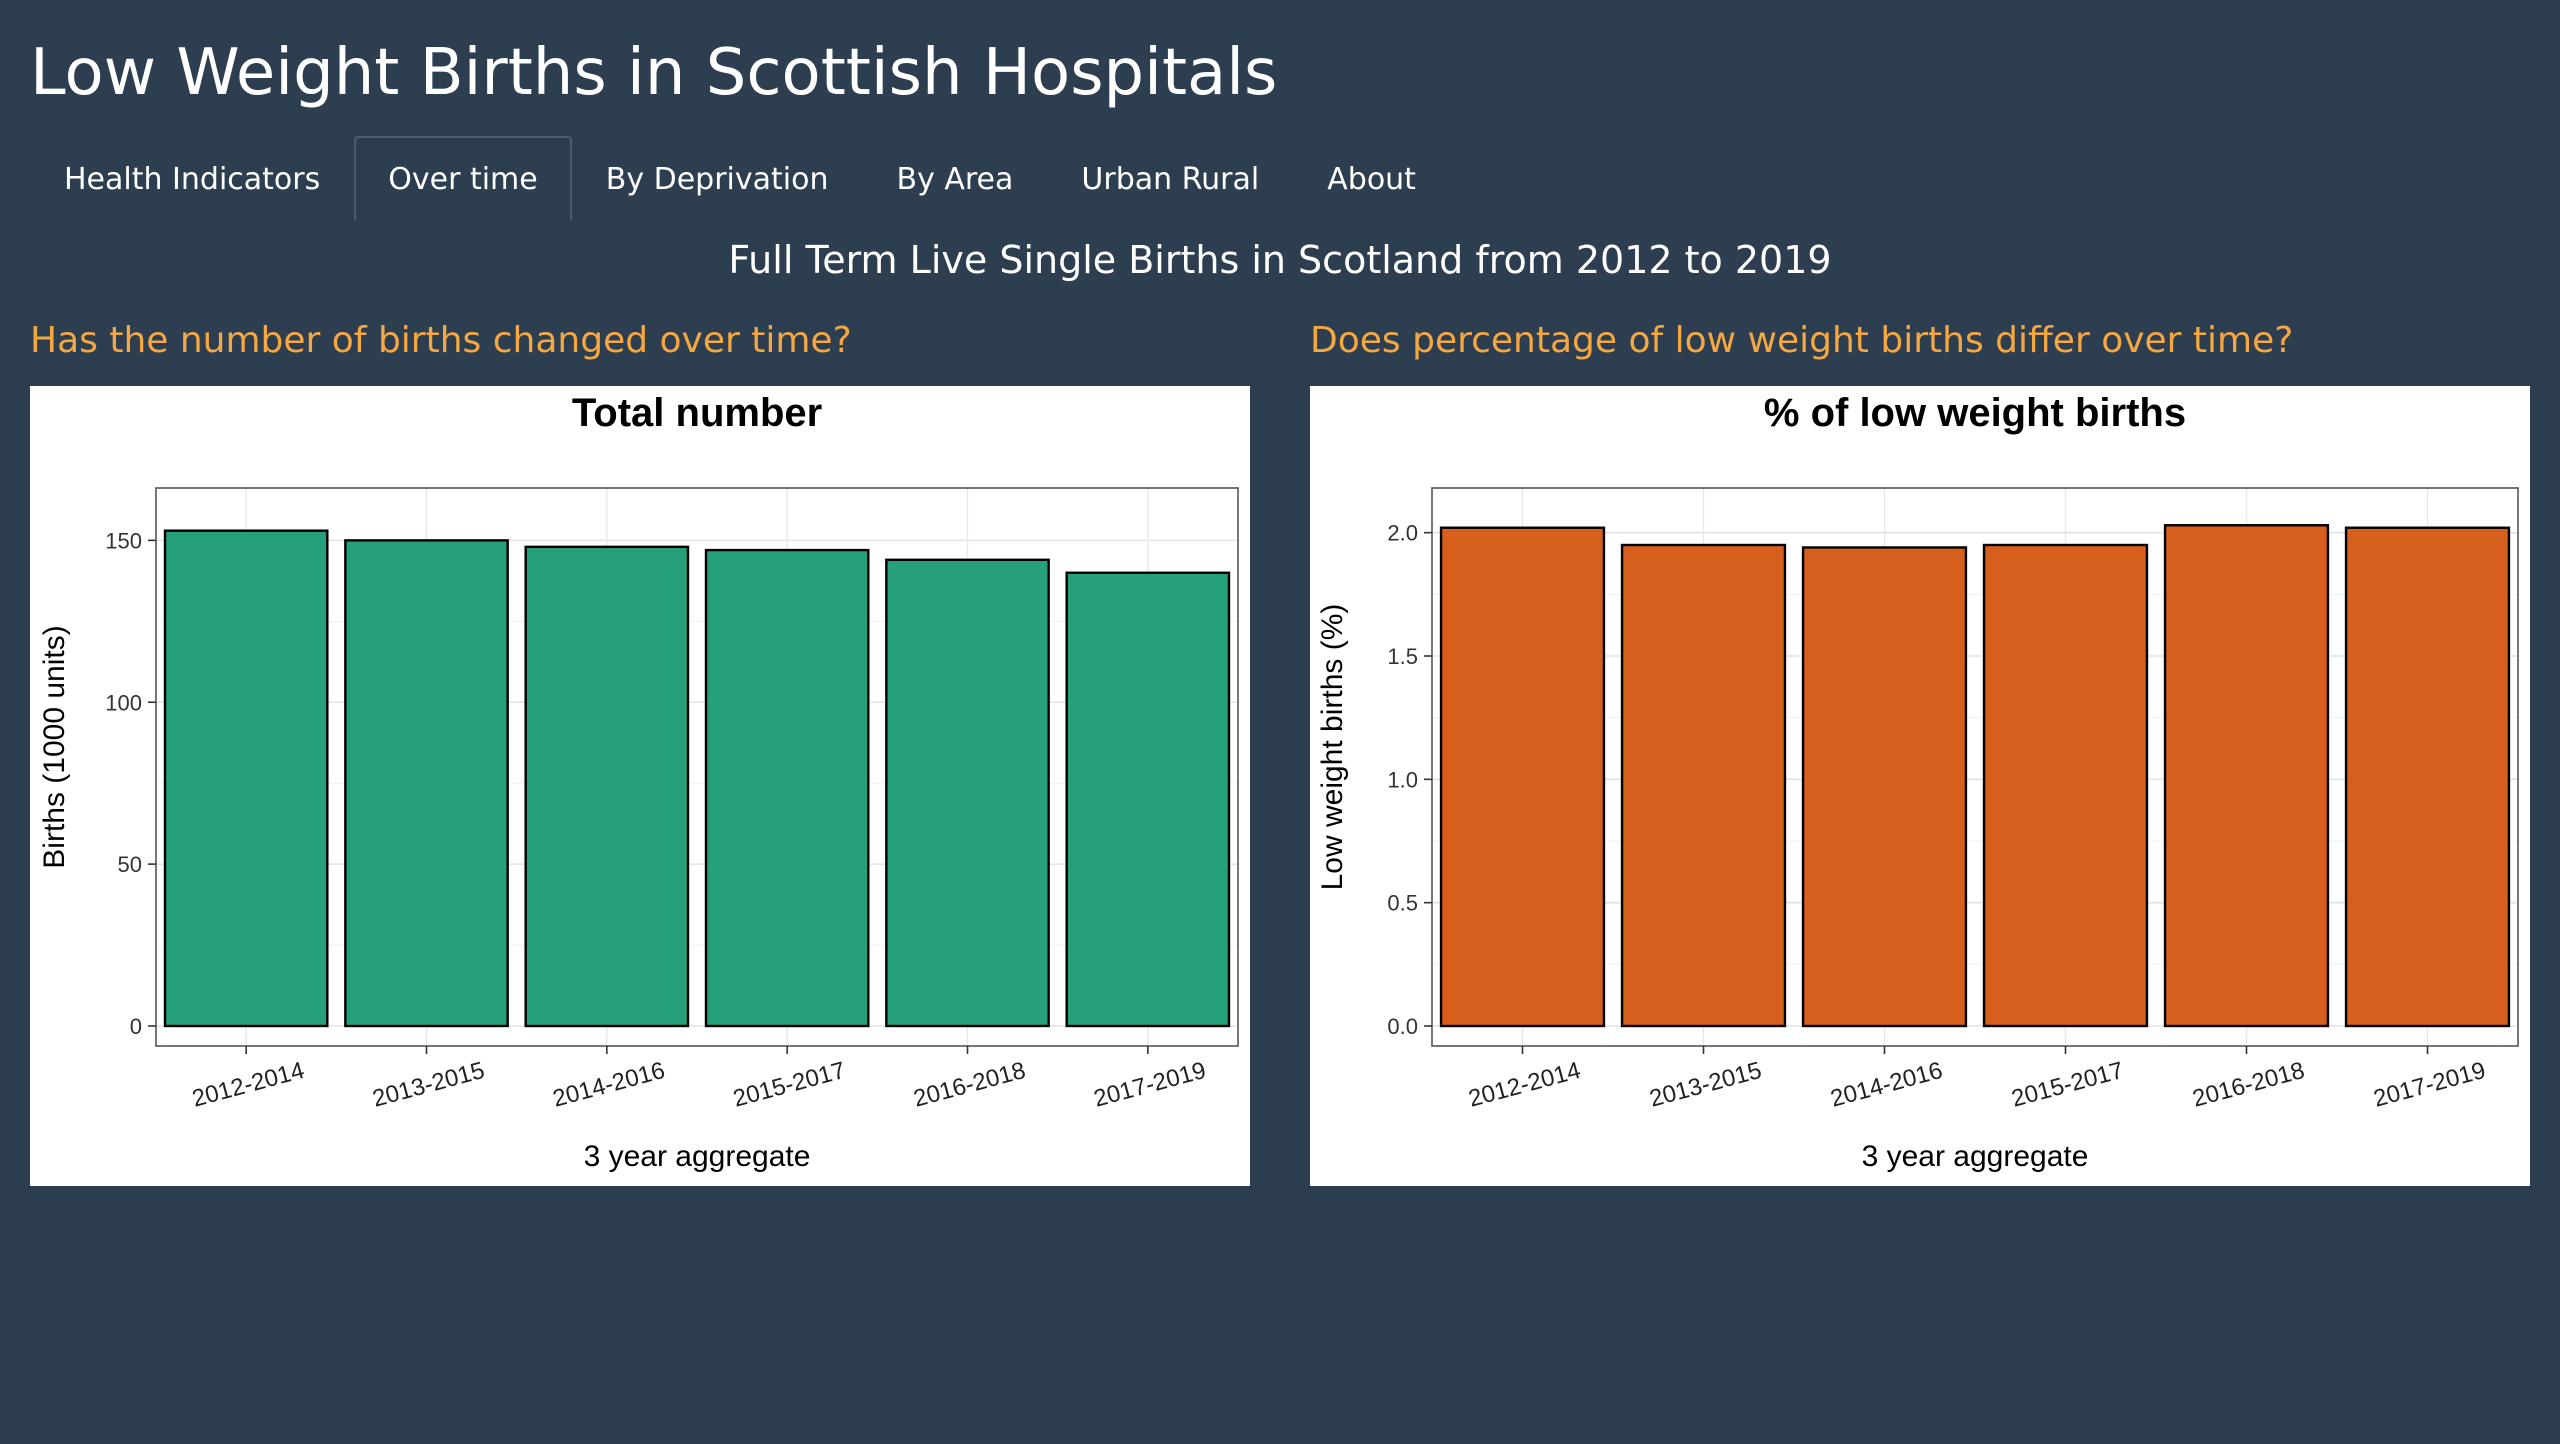 Image resolution: width=2560 pixels, height=1444 pixels. I want to click on app-title: Low Weight Births in Scottish Hospitals, so click(654, 73).